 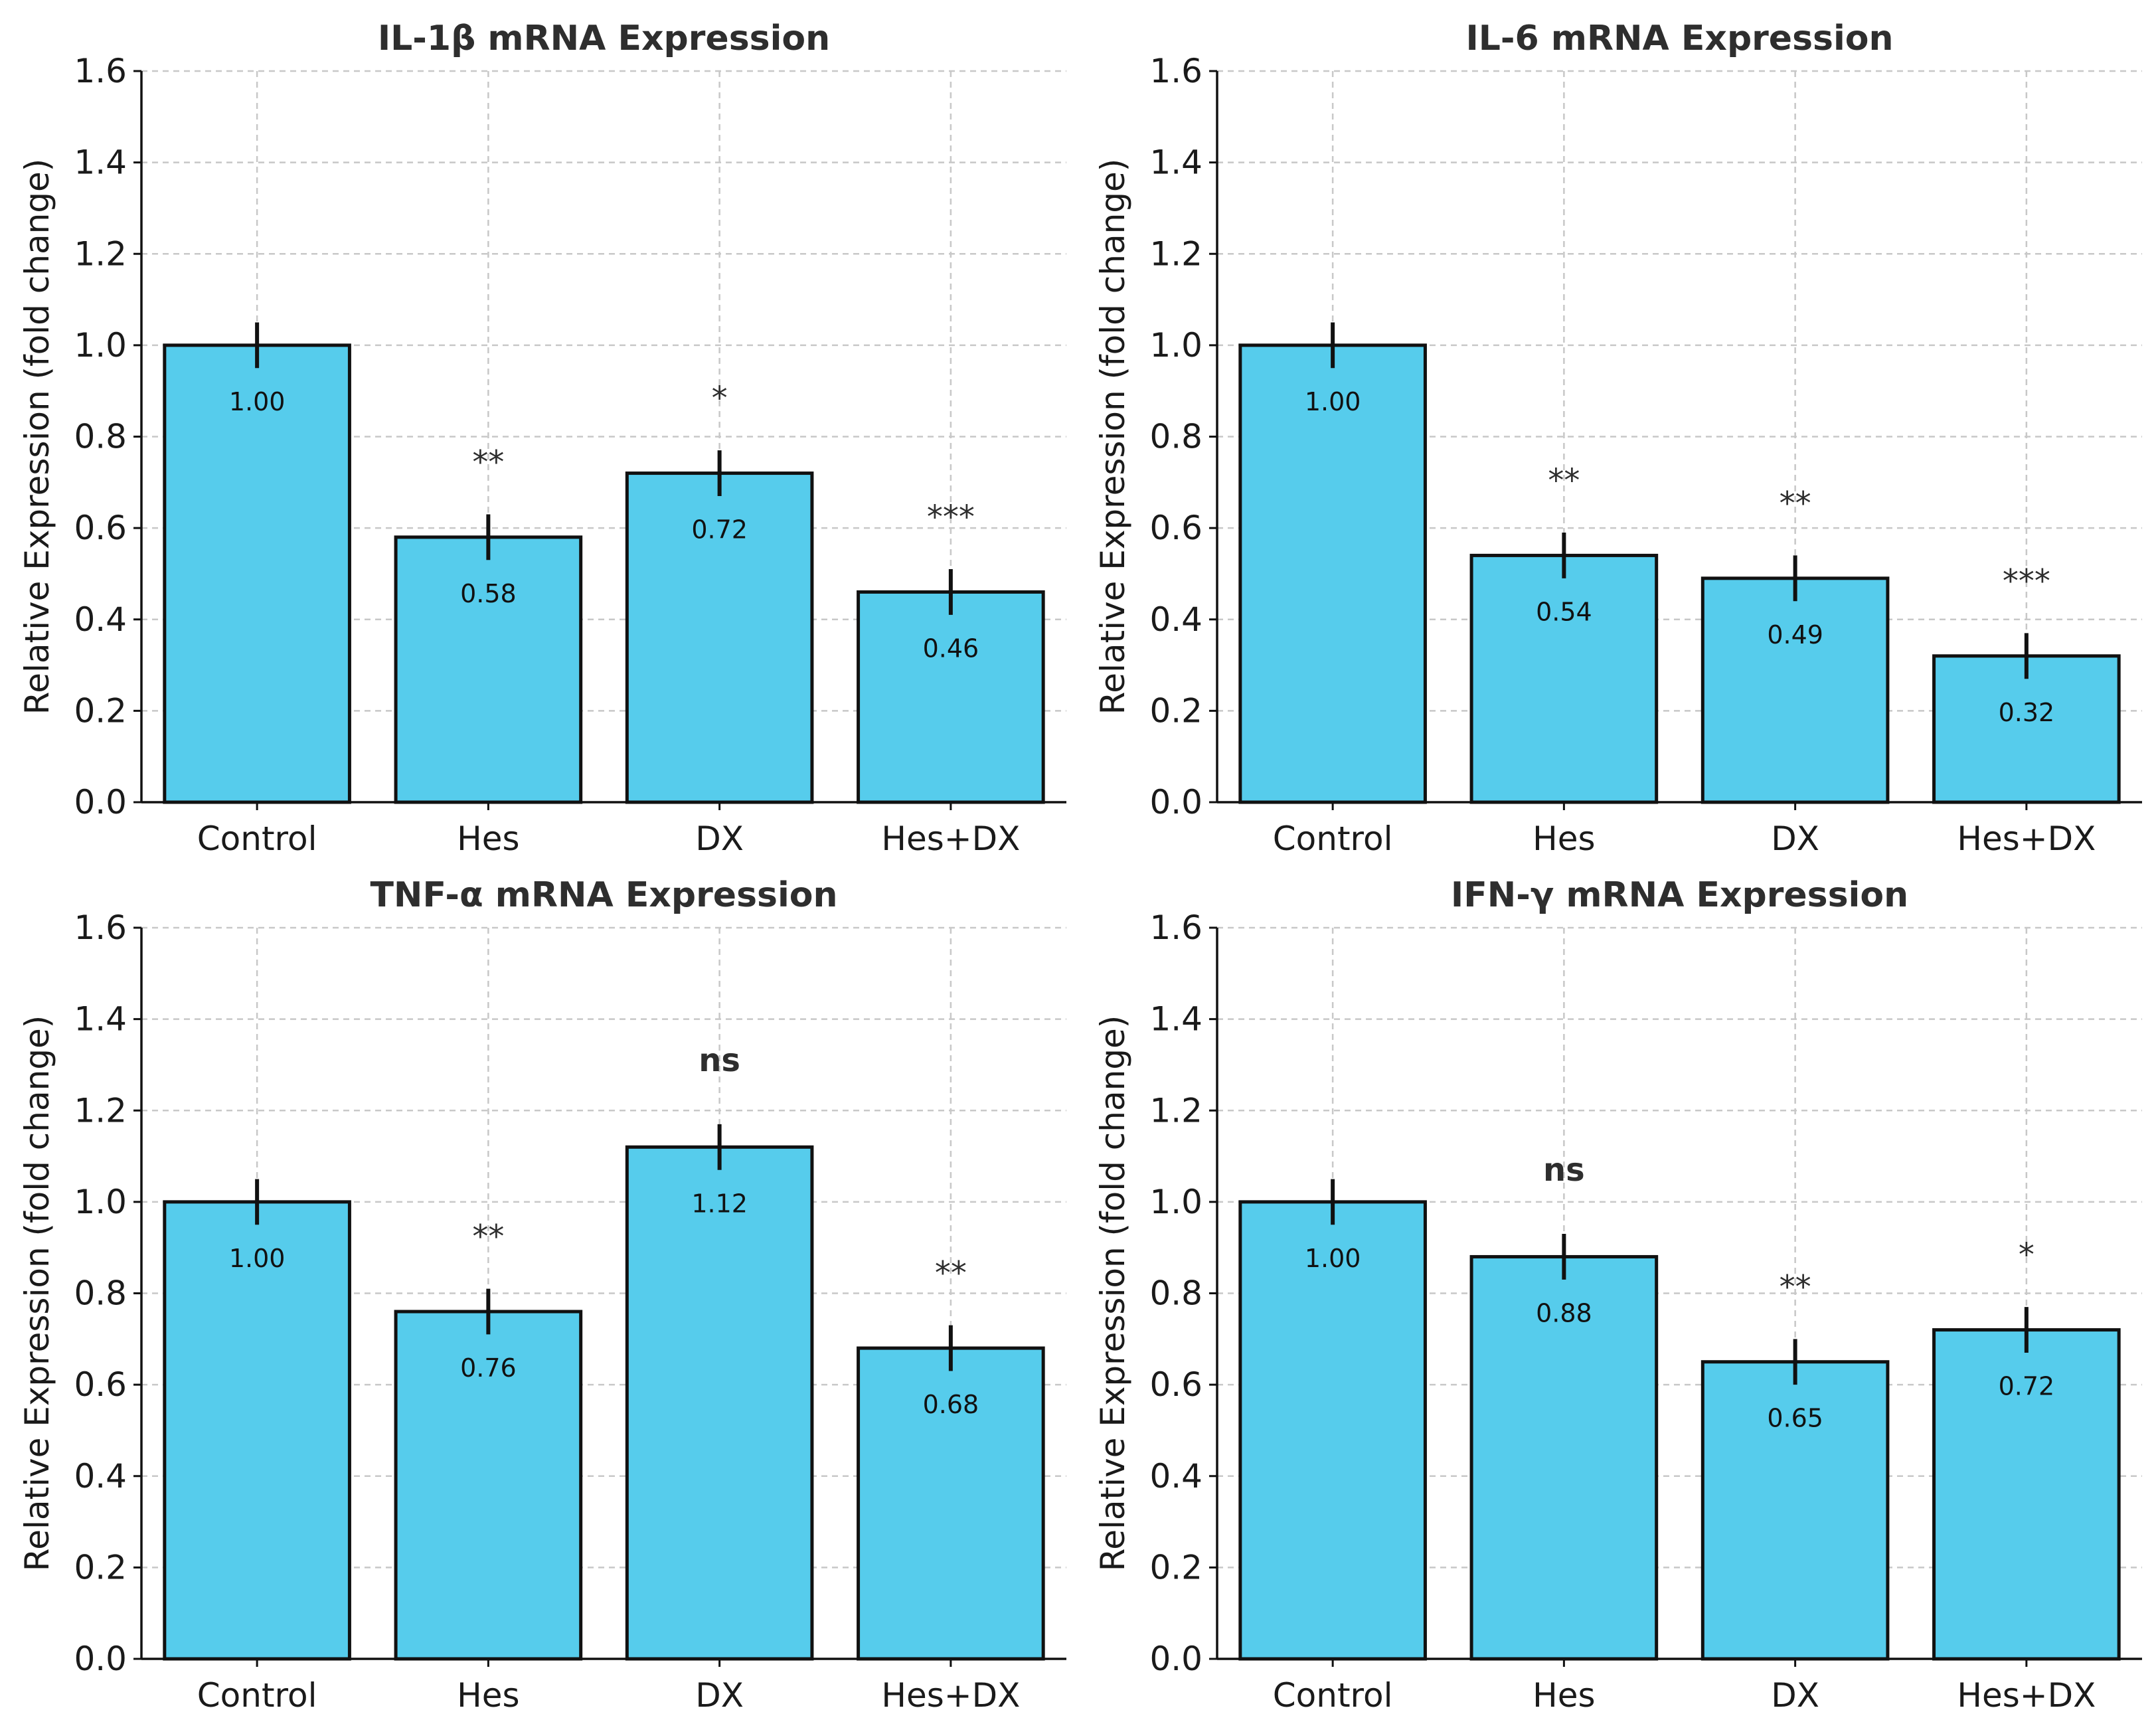 I want to click on bar-value-label: 1.12, so click(x=720, y=1203).